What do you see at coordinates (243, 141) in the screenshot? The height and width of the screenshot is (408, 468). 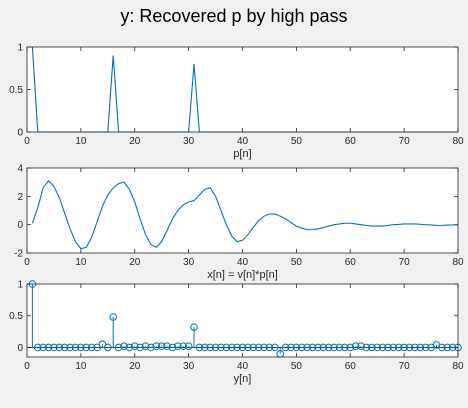 I see `x-tick-label: 40` at bounding box center [243, 141].